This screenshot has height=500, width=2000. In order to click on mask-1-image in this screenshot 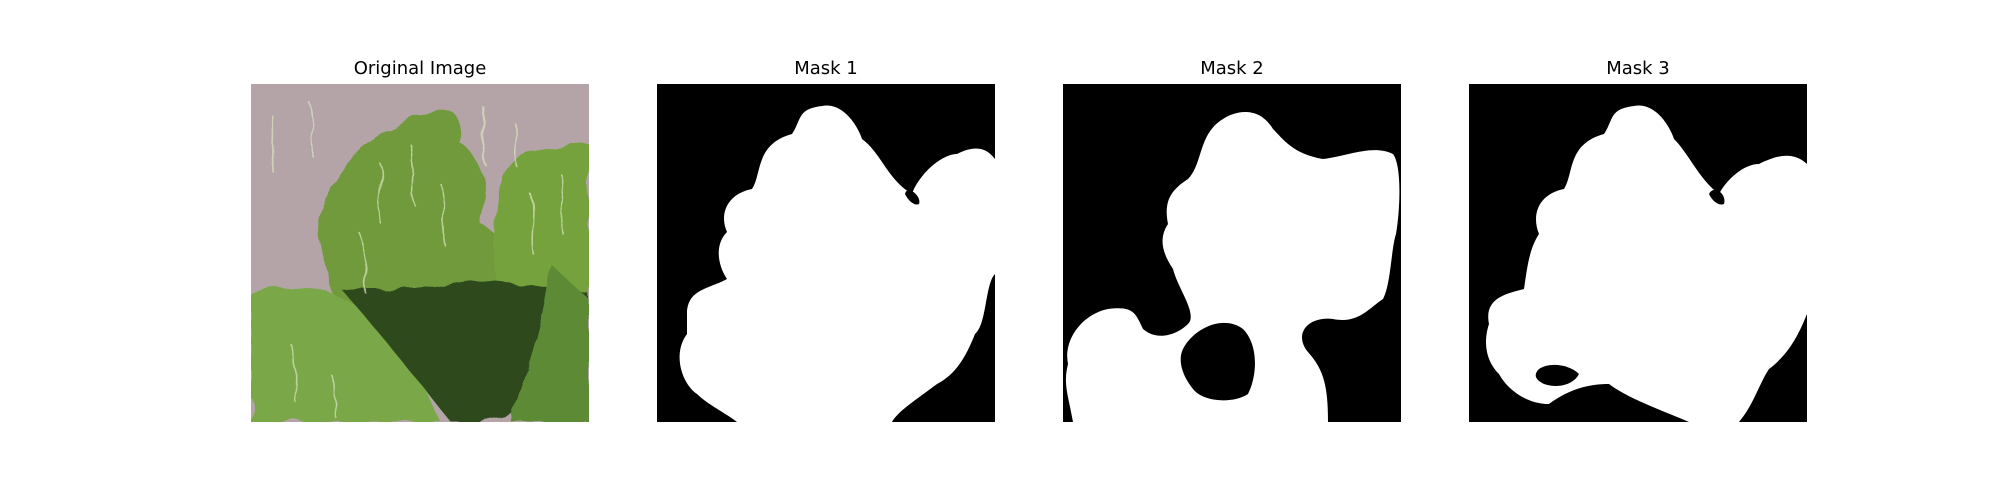, I will do `click(826, 253)`.